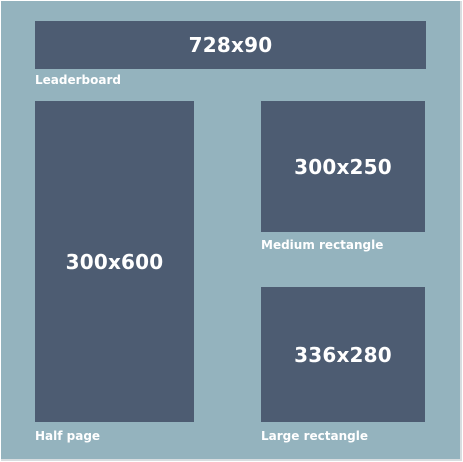 The height and width of the screenshot is (462, 463). I want to click on leaderboard-box: 728x90, so click(230, 45).